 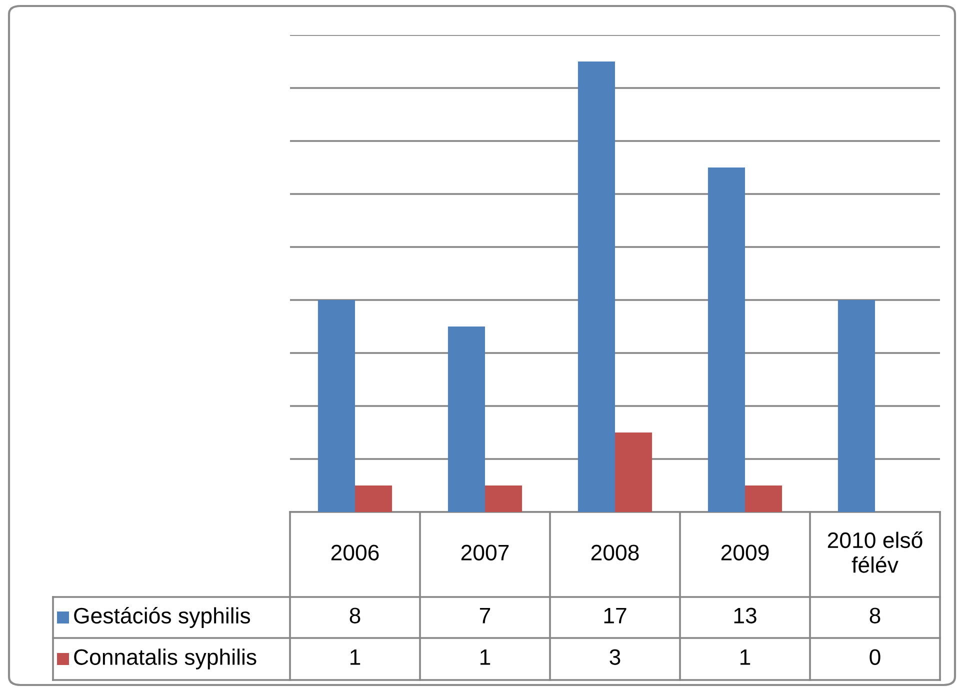 What do you see at coordinates (165, 659) in the screenshot?
I see `legend-label: Connatalis syphilis` at bounding box center [165, 659].